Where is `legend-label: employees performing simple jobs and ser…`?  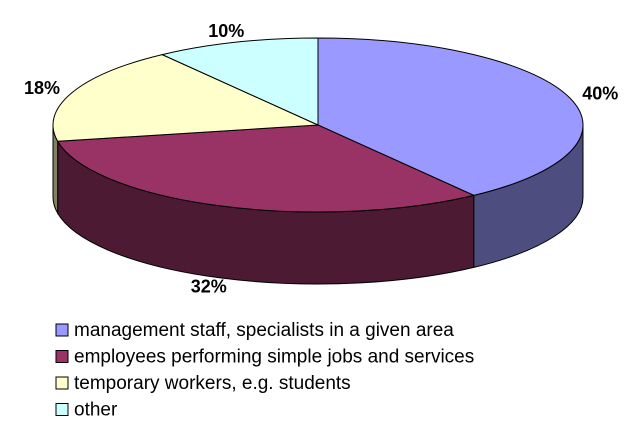 legend-label: employees performing simple jobs and ser… is located at coordinates (274, 357).